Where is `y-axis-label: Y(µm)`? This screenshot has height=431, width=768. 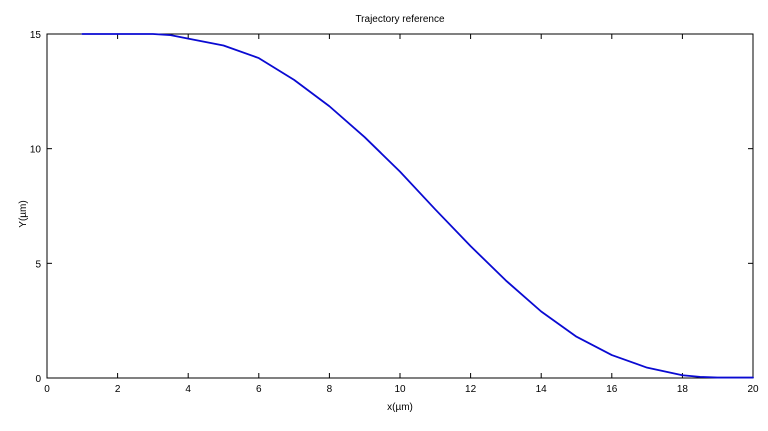
y-axis-label: Y(µm) is located at coordinates (23, 213).